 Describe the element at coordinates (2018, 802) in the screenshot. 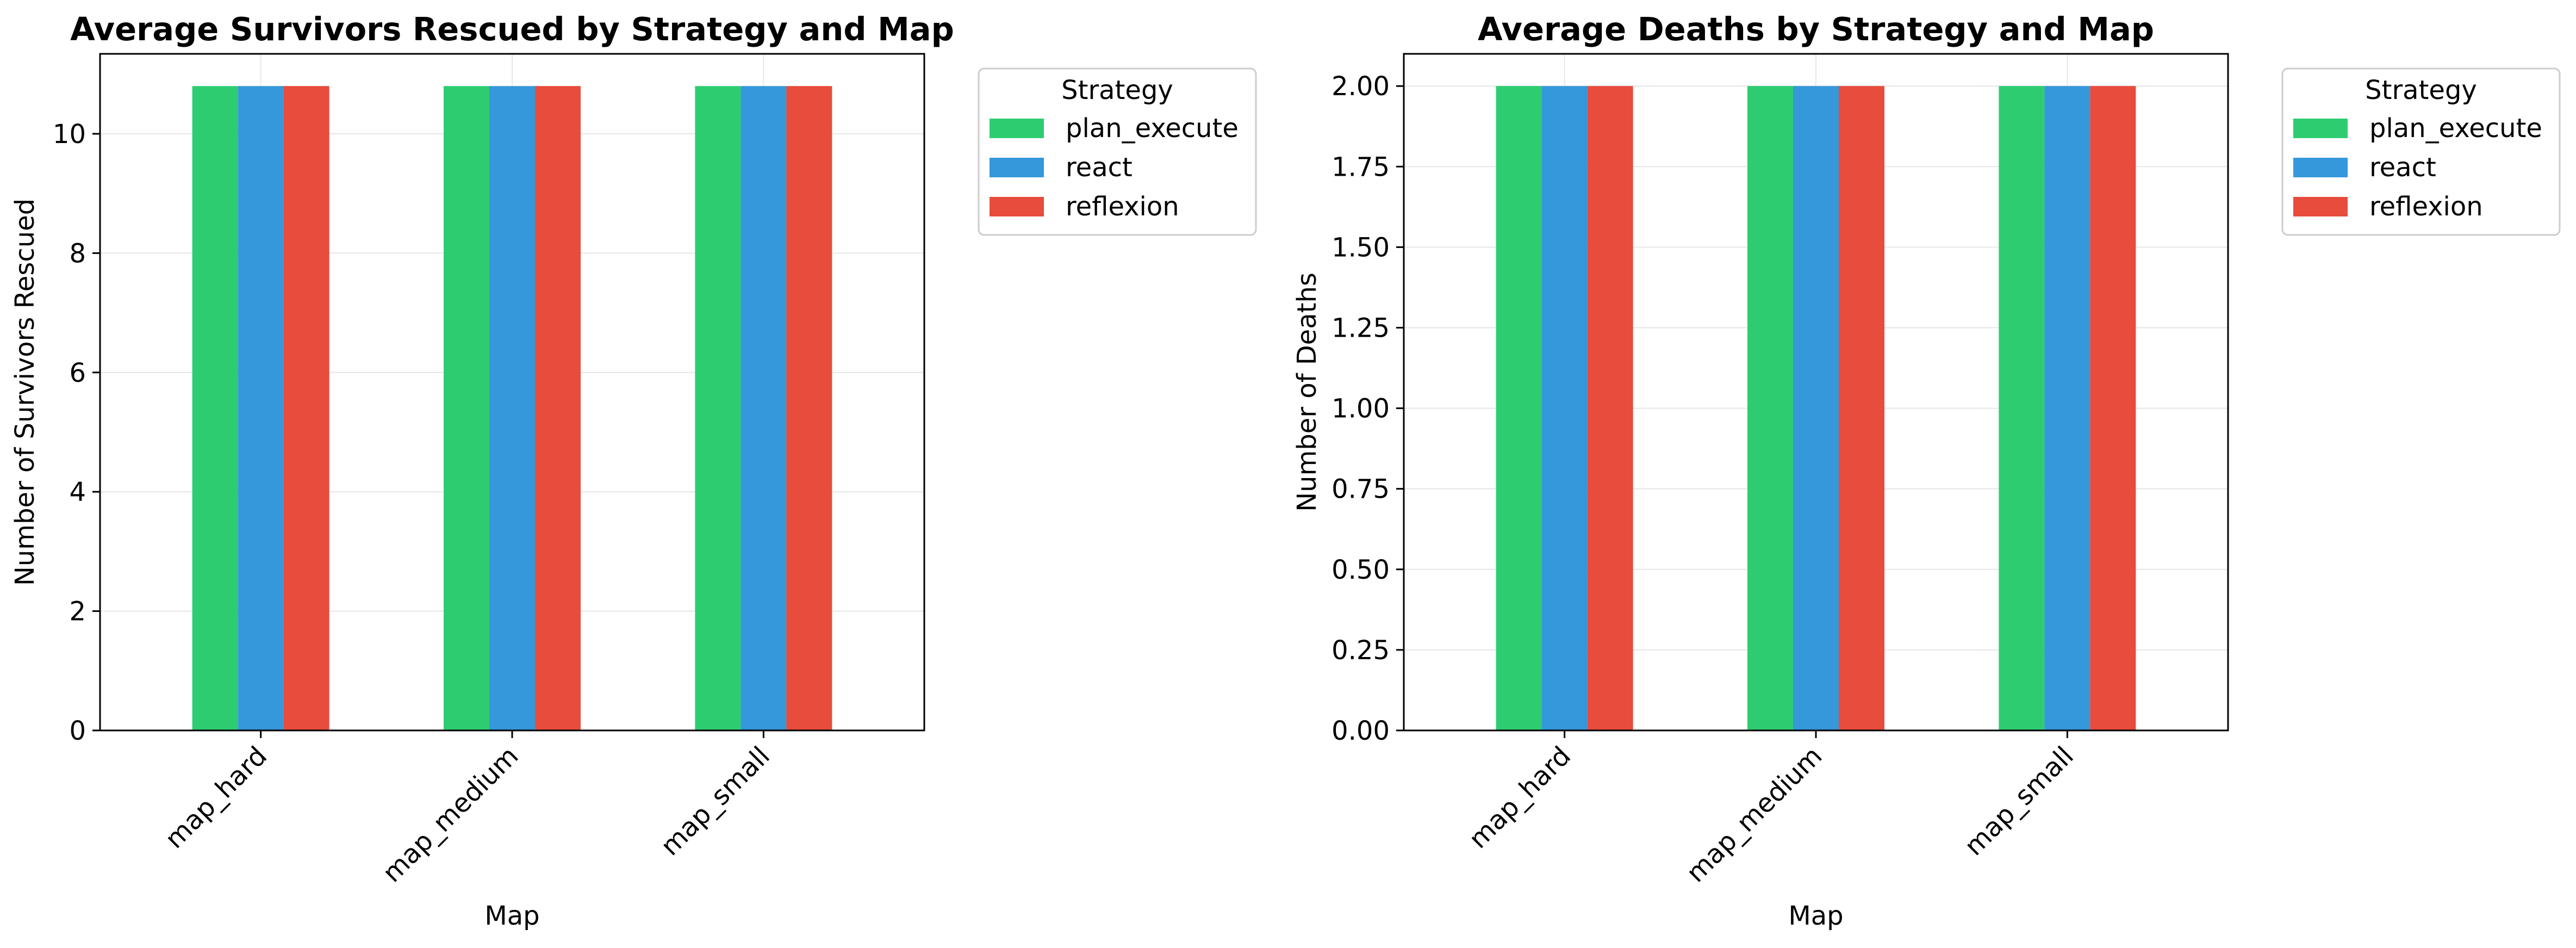

I see `deaths-x-tick-label: map_small` at that location.